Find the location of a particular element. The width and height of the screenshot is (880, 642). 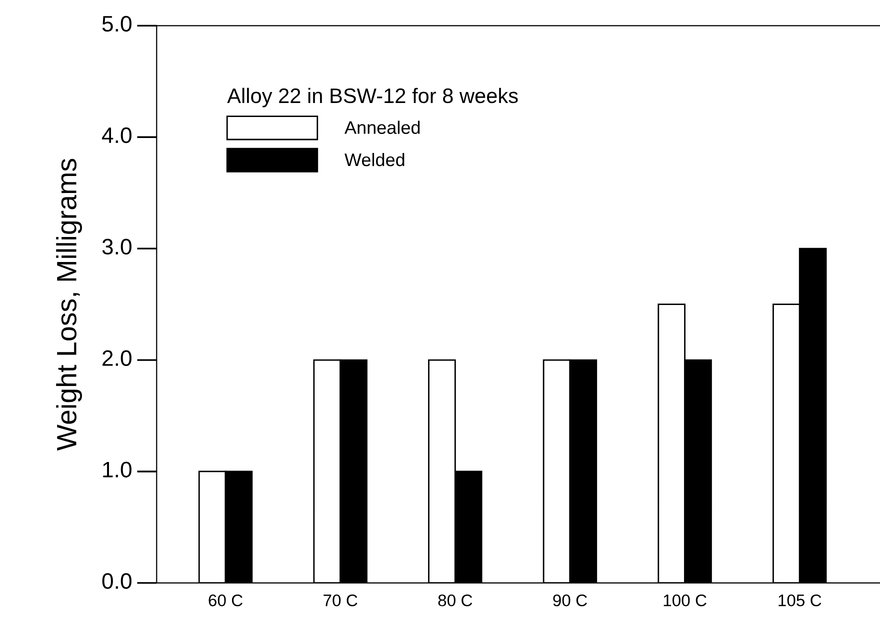

y-tick-label: 2.0 is located at coordinates (117, 358).